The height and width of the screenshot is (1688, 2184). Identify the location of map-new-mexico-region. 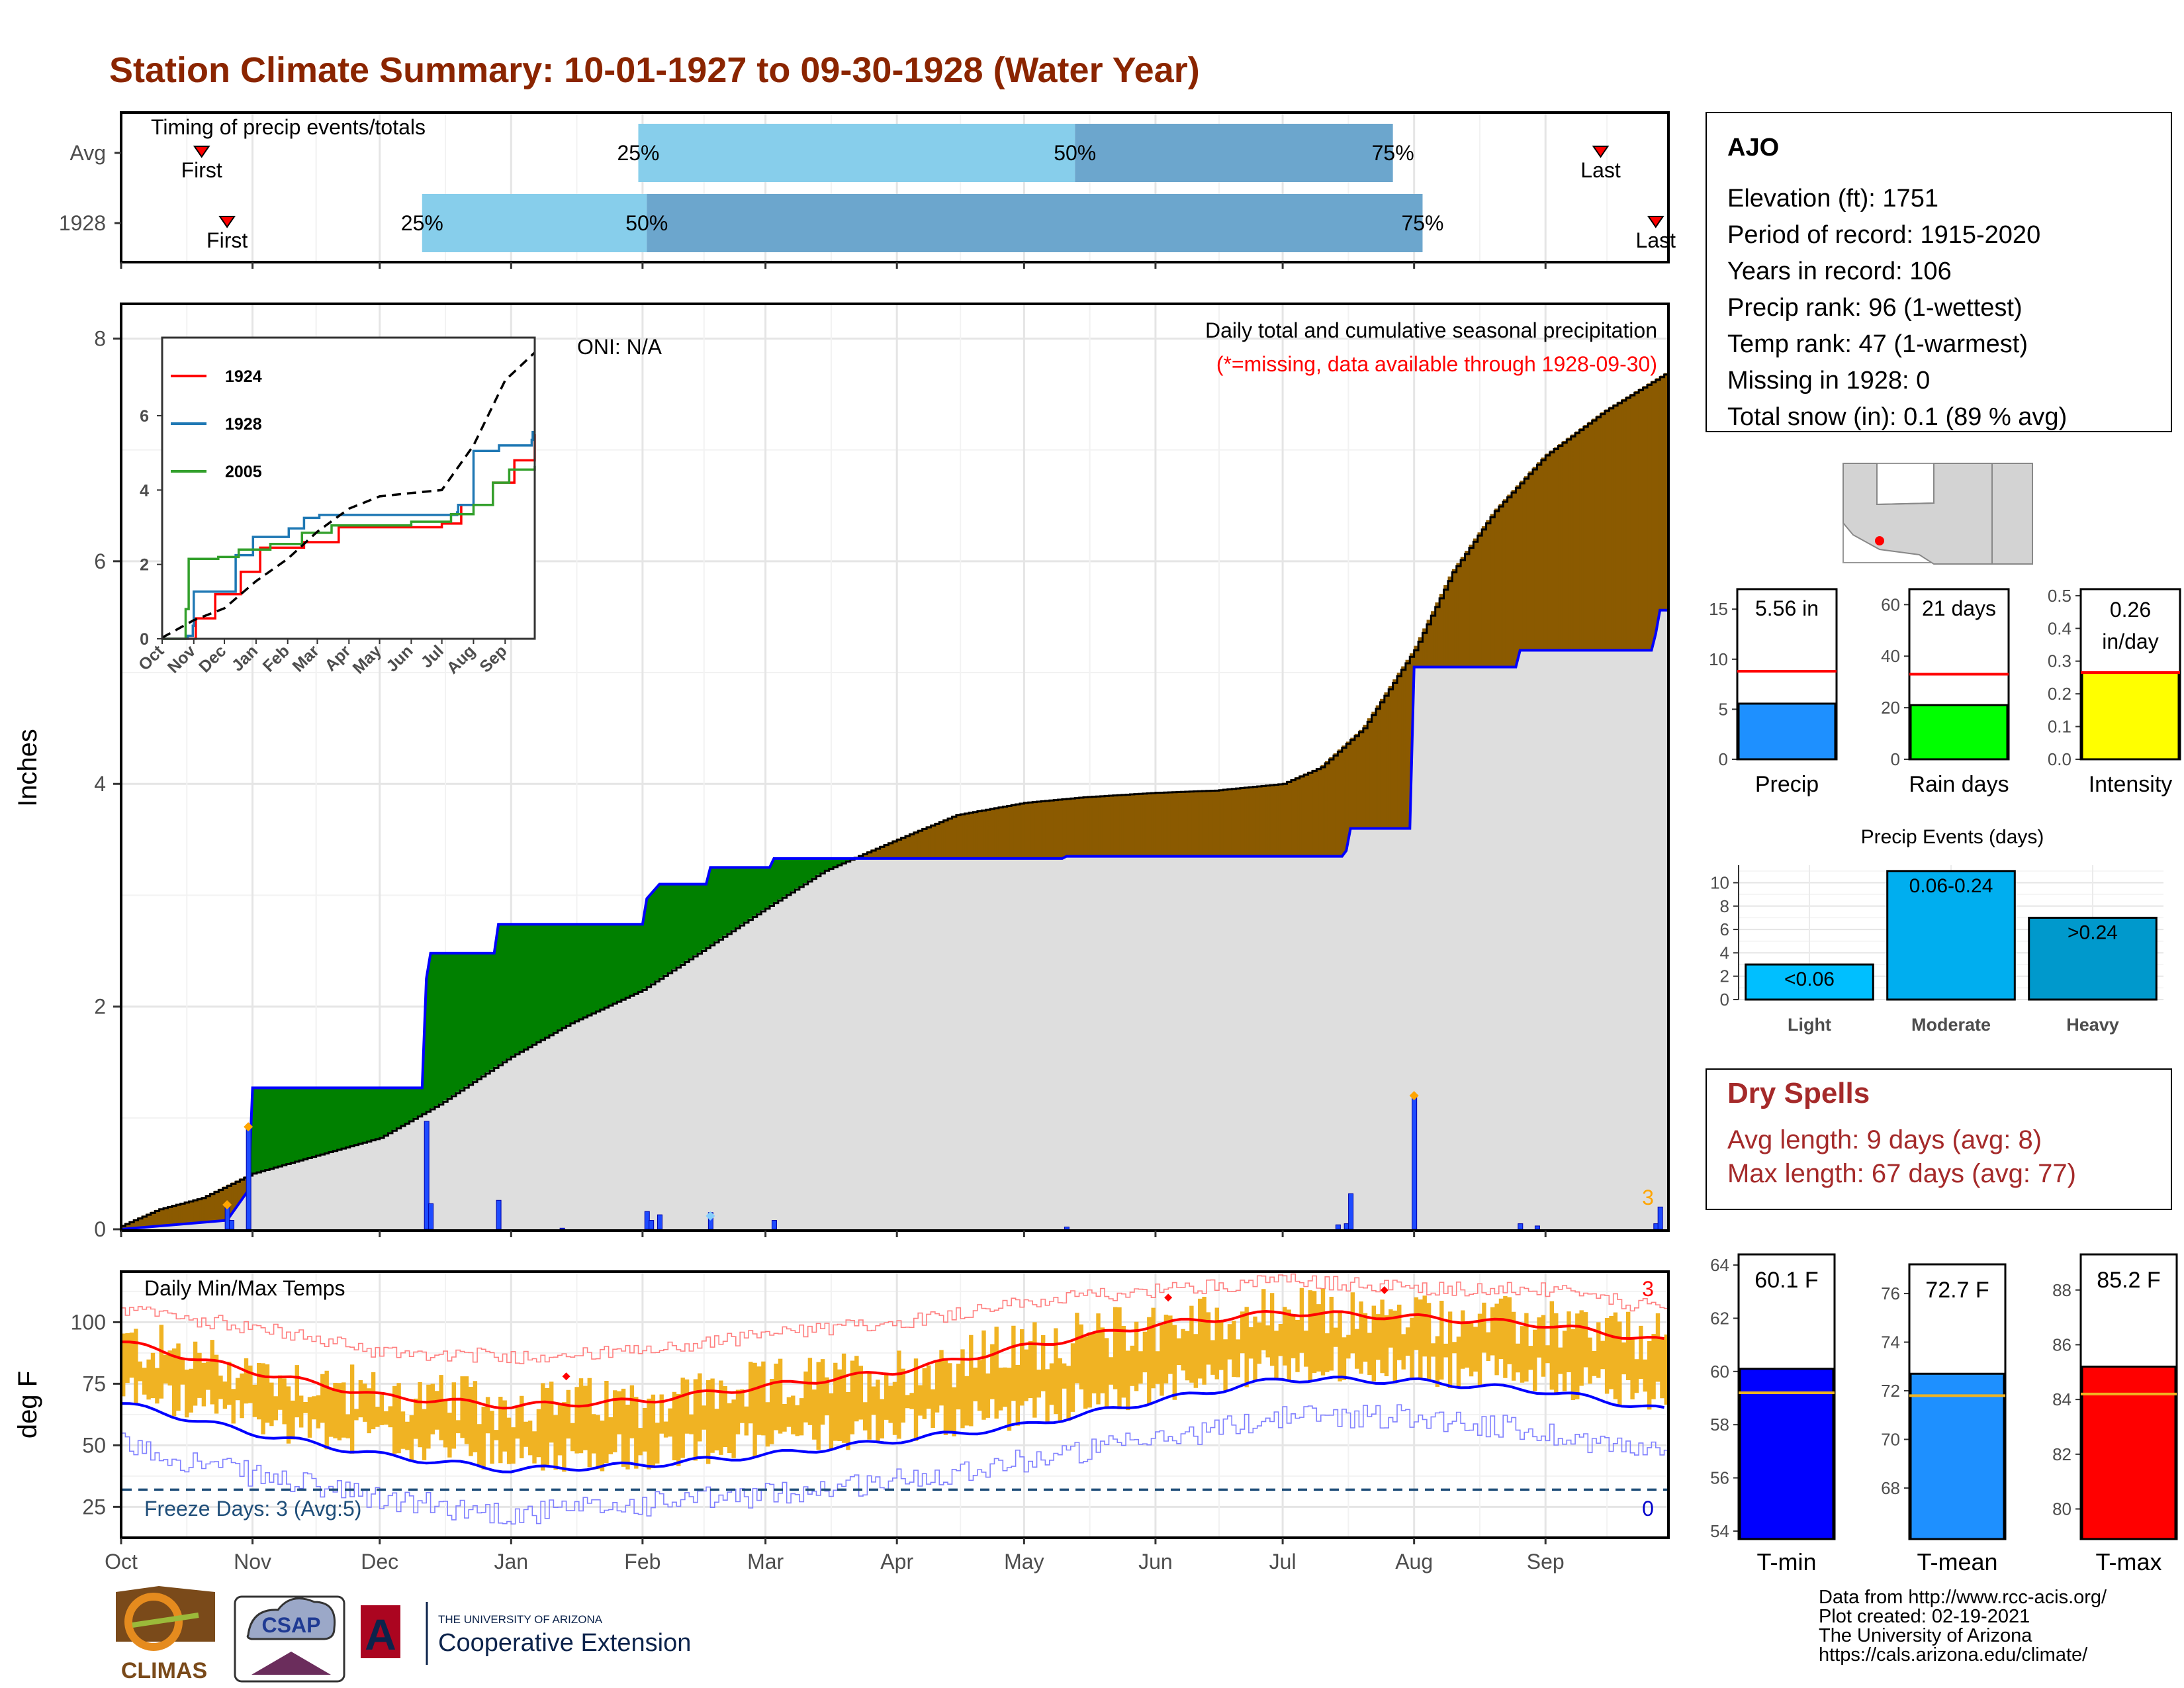
(2012, 514).